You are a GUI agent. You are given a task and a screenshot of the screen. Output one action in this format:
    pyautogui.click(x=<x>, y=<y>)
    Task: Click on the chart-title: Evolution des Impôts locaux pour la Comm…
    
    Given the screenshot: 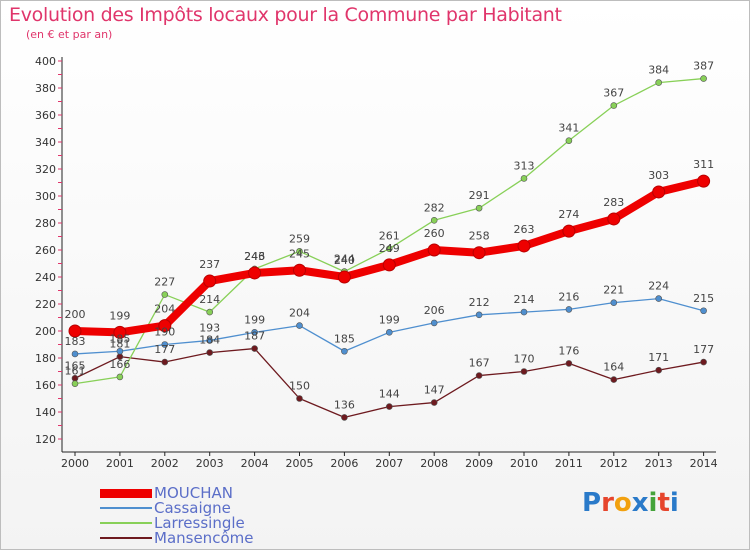 What is the action you would take?
    pyautogui.click(x=285, y=15)
    